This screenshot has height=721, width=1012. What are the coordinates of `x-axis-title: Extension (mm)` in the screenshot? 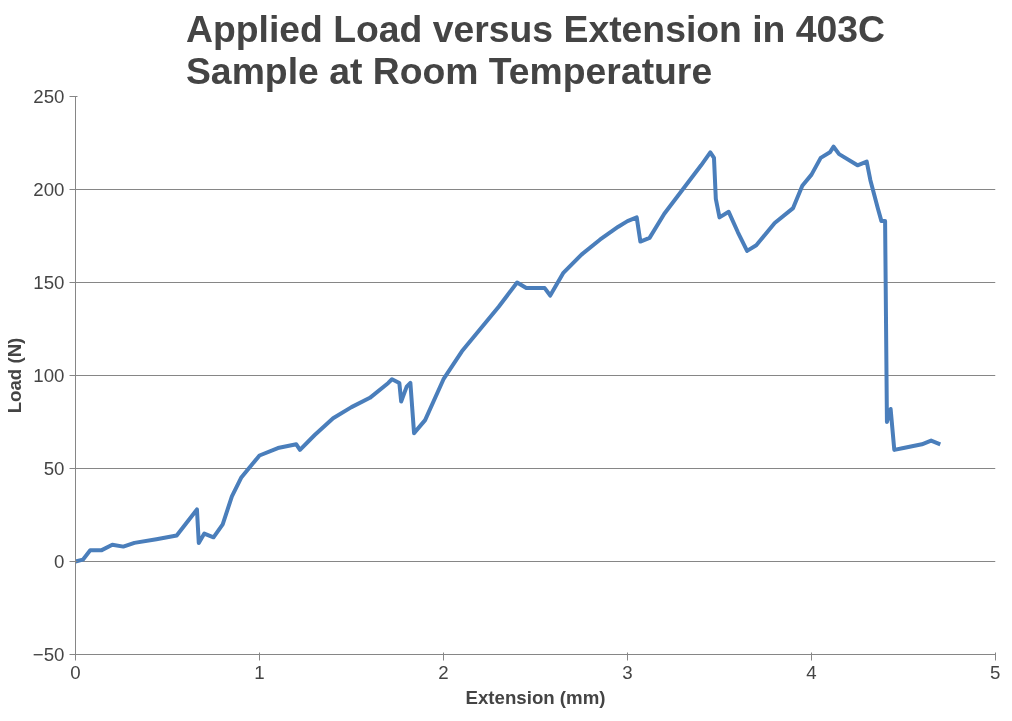 It's located at (535, 697).